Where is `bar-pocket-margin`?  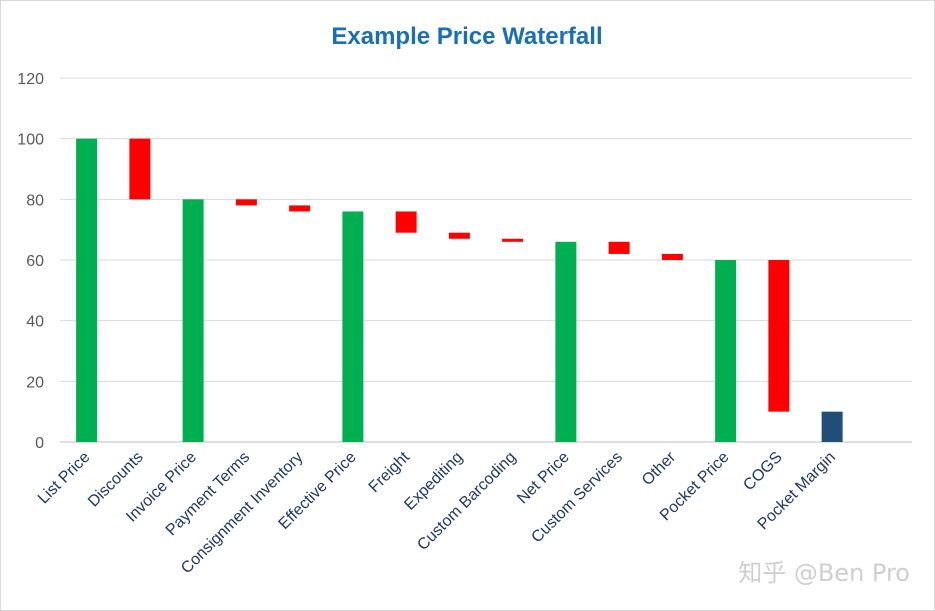 bar-pocket-margin is located at coordinates (832, 426).